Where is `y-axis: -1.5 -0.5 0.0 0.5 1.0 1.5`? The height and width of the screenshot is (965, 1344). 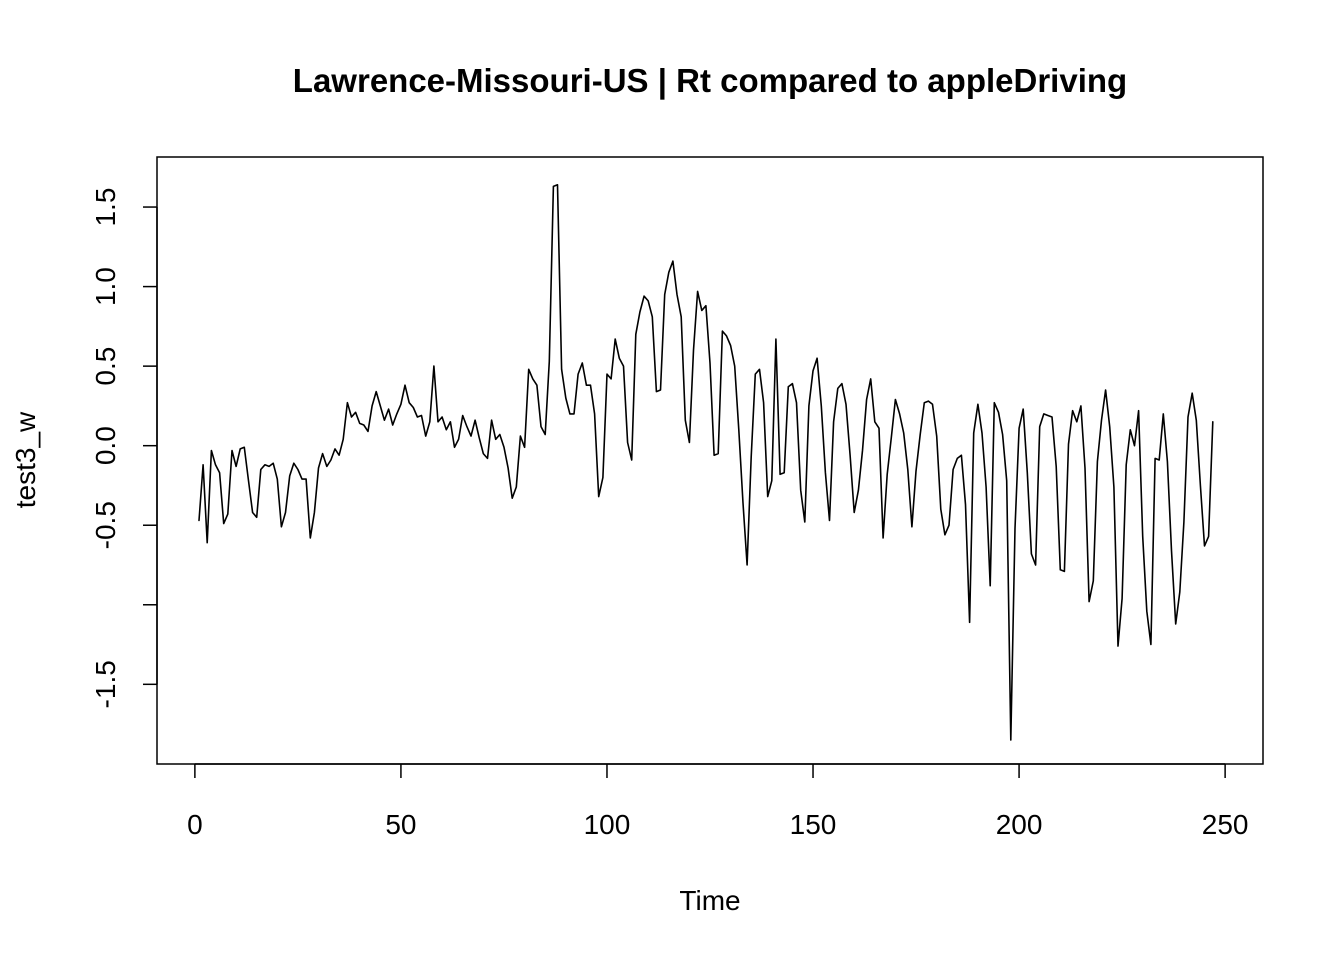
y-axis: -1.5 -0.5 0.0 0.5 1.0 1.5 is located at coordinates (123, 448).